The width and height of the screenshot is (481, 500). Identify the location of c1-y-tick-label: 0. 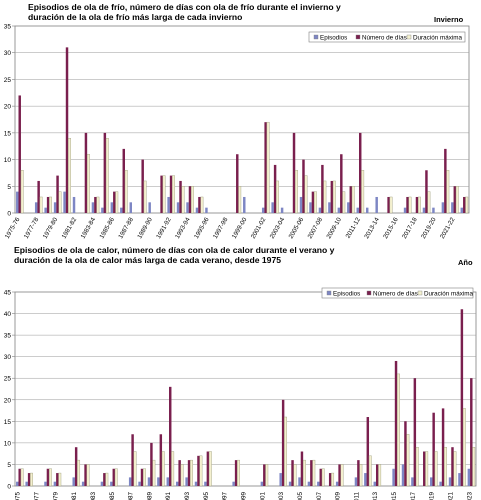
(9, 487).